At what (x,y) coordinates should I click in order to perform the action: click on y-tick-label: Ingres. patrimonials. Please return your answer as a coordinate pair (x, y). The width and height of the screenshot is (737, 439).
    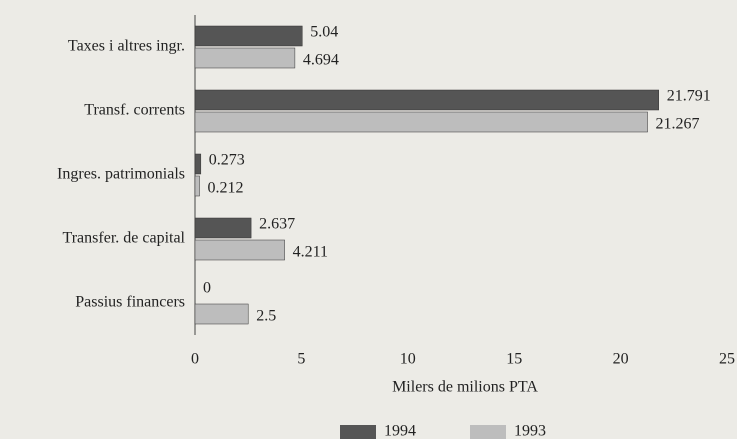
    Looking at the image, I should click on (121, 174).